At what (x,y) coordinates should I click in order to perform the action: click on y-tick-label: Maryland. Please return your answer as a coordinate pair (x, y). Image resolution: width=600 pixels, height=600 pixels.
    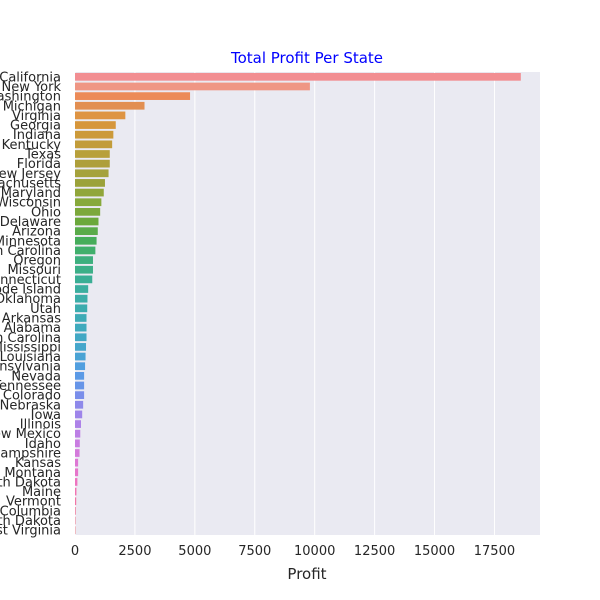
    Looking at the image, I should click on (31, 193).